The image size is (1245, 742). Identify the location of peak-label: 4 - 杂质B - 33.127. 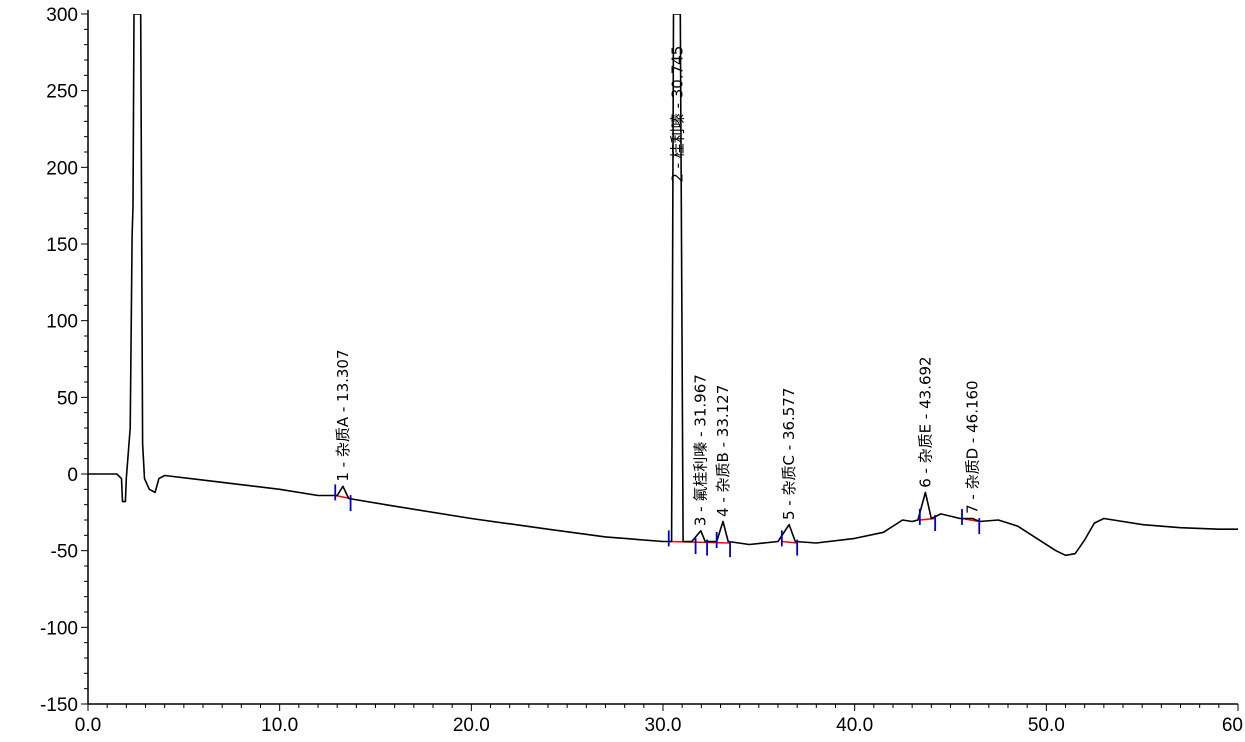
(723, 451).